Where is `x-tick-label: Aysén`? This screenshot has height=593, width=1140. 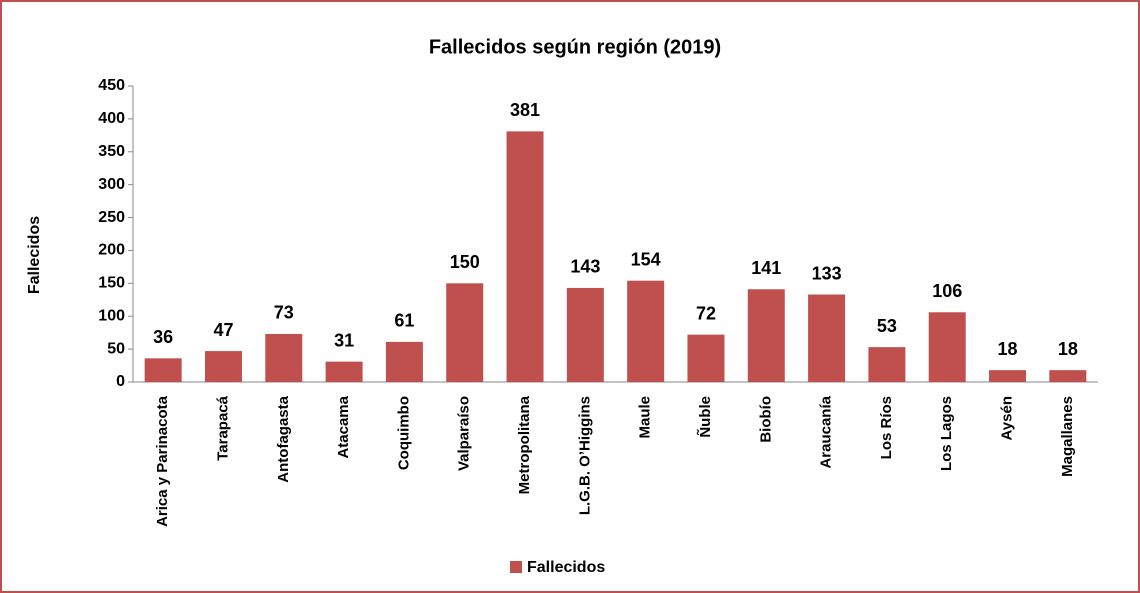
x-tick-label: Aysén is located at coordinates (1007, 418).